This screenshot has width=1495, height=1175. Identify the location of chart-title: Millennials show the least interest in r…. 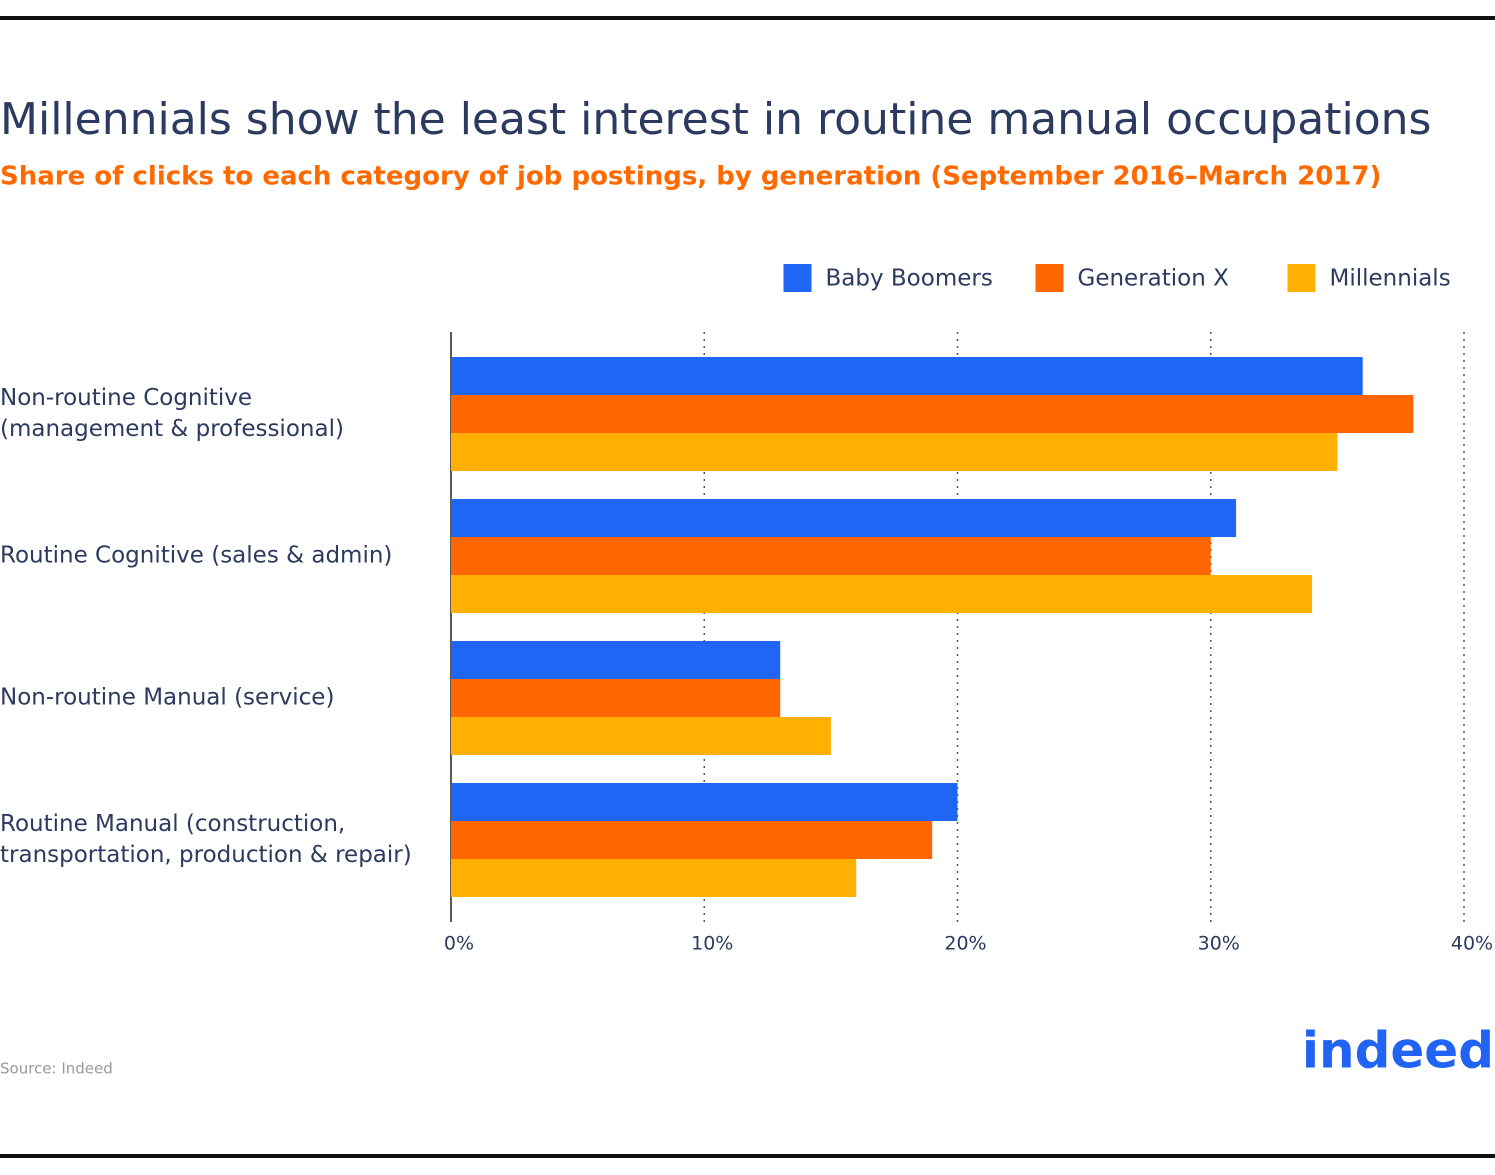
(715, 119).